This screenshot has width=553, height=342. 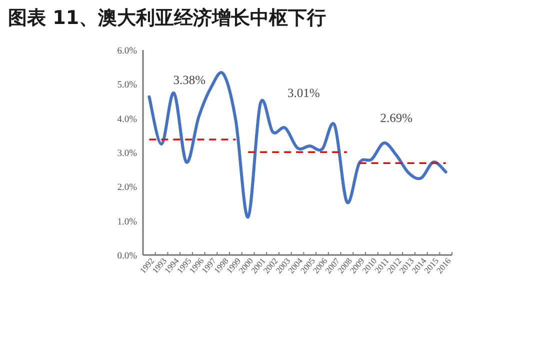 I want to click on y-tick-label: 3.0%, so click(x=127, y=154).